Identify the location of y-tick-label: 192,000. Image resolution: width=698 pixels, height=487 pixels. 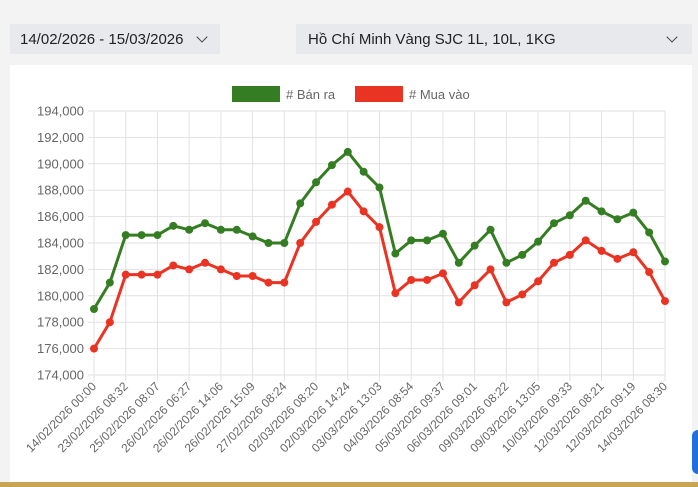
(60, 137).